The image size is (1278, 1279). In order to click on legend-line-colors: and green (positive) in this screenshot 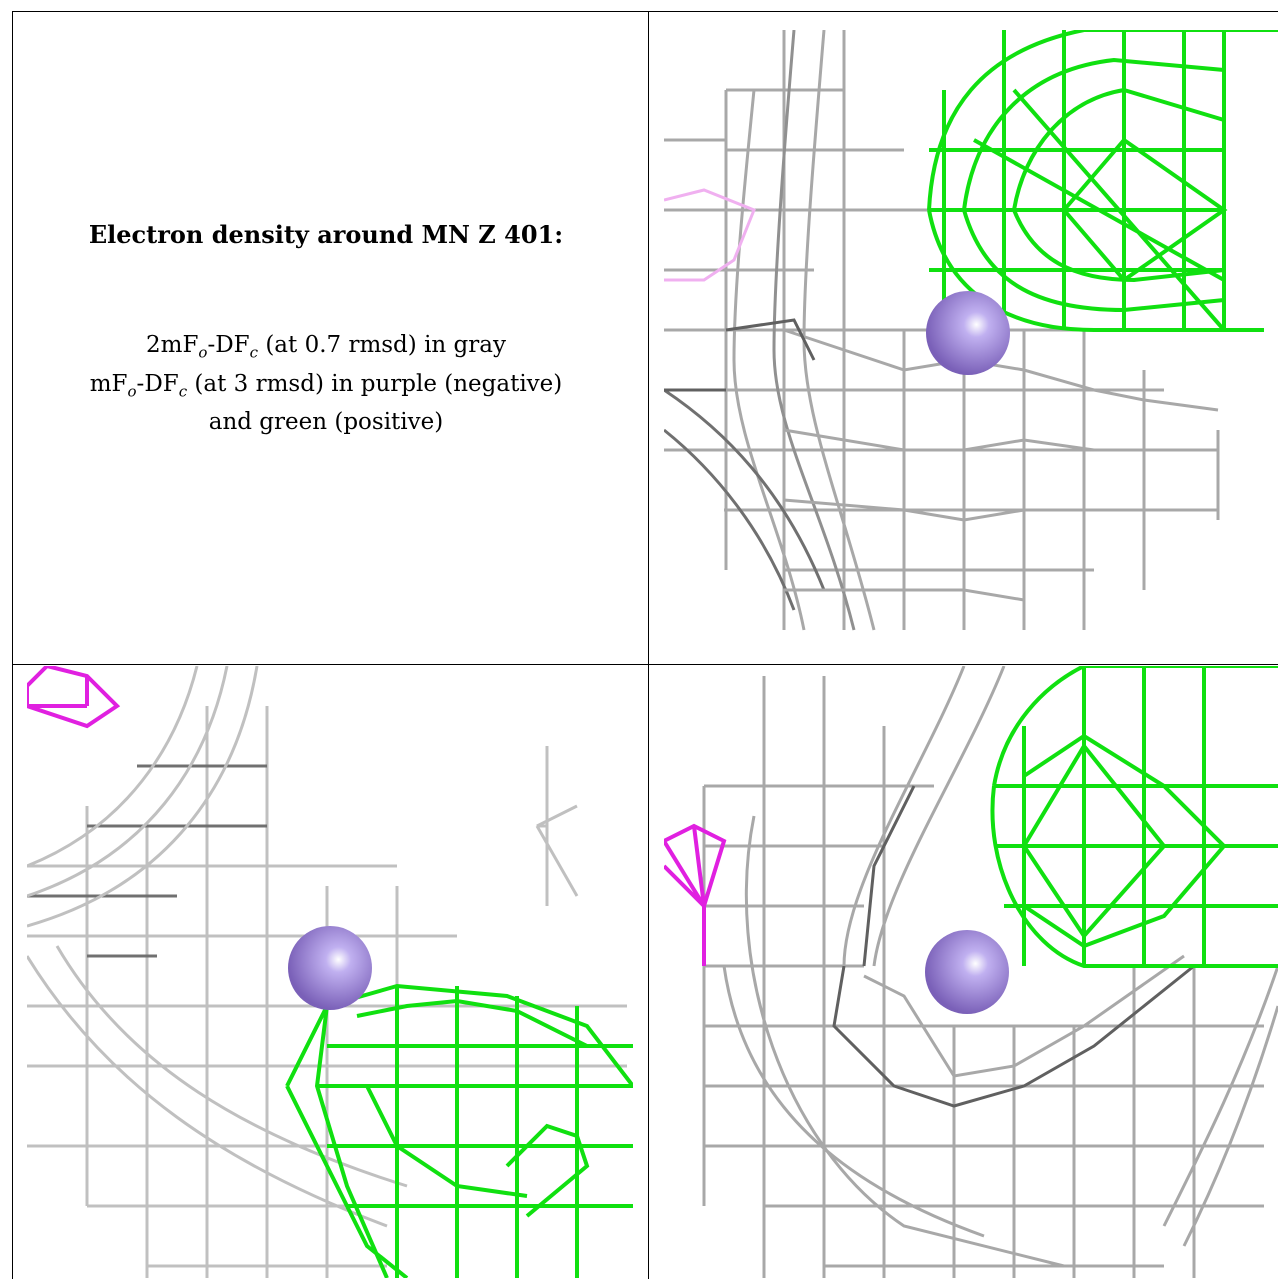, I will do `click(326, 422)`.